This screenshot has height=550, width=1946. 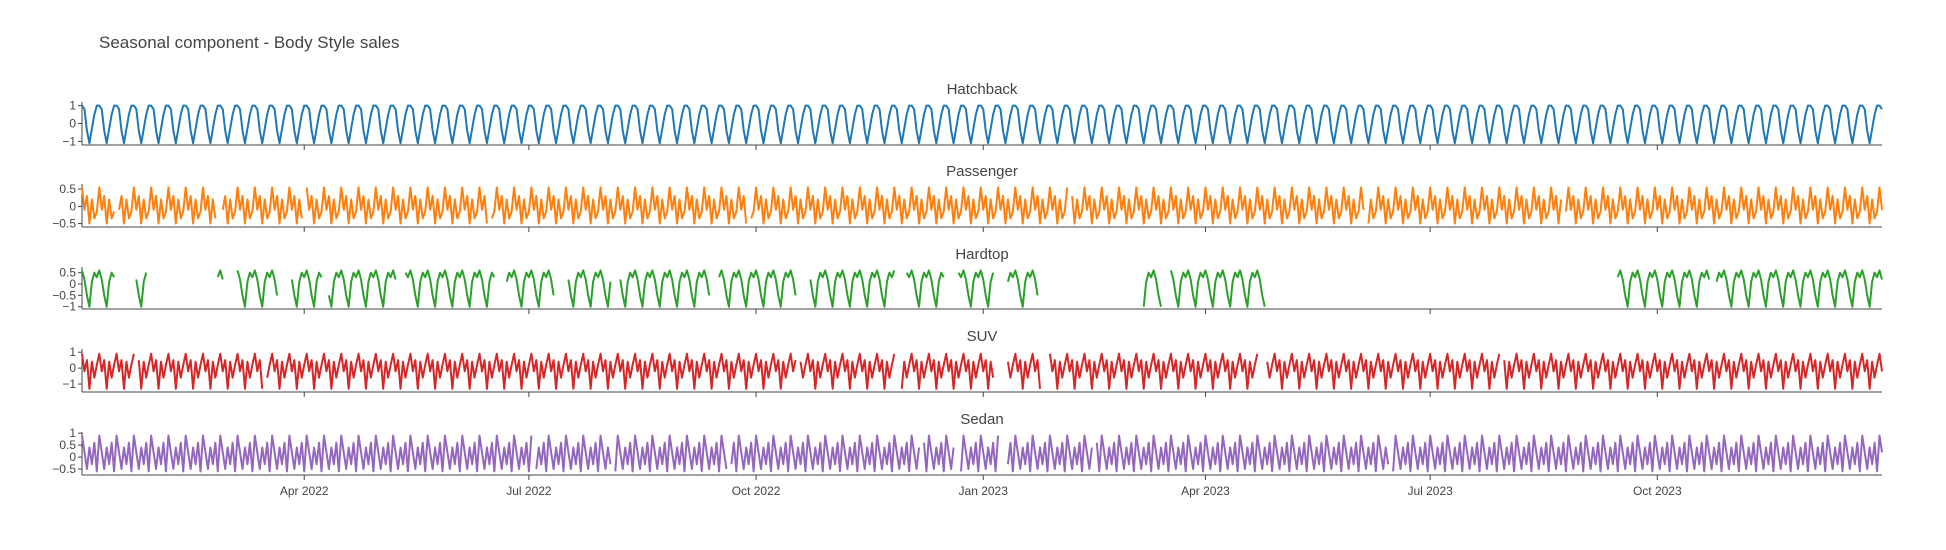 What do you see at coordinates (249, 42) in the screenshot?
I see `chart-title: Seasonal component - Body Style sales` at bounding box center [249, 42].